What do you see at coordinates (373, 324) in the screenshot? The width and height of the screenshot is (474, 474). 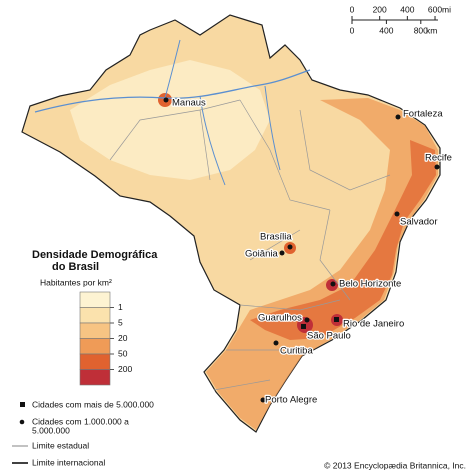 I see `city-label: Rio de Janeiro` at bounding box center [373, 324].